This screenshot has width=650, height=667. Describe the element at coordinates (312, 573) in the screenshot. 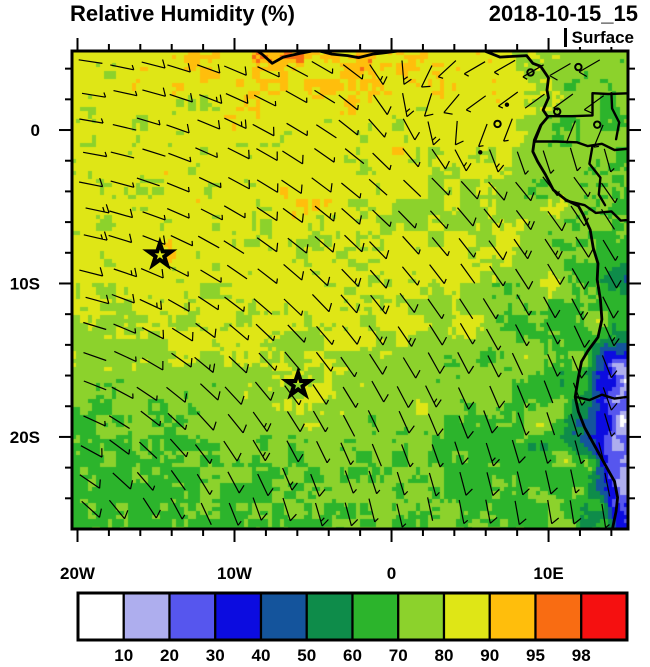

I see `x-axis-labels: 20W 10W 0 10E` at that location.